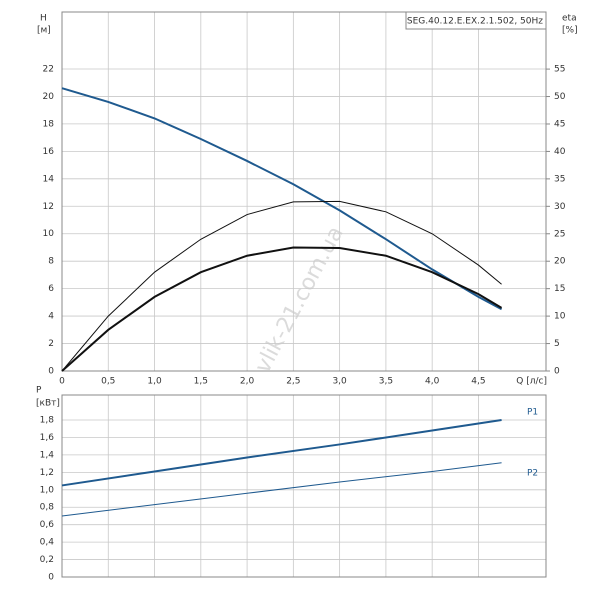 The width and height of the screenshot is (600, 600). I want to click on y-axis-unit: [кВт], so click(48, 404).